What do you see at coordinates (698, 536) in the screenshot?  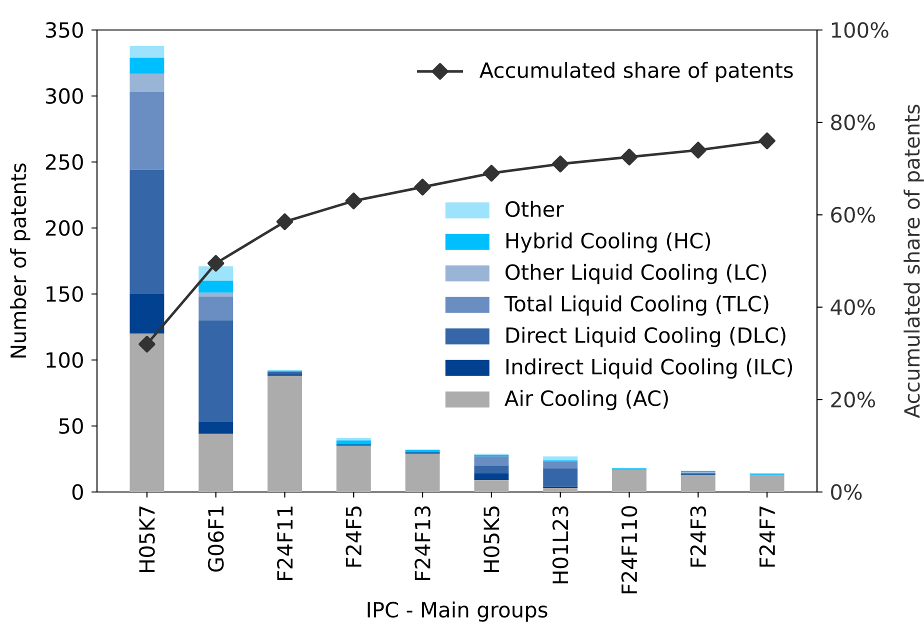 I see `x-tick-label: F24F3` at bounding box center [698, 536].